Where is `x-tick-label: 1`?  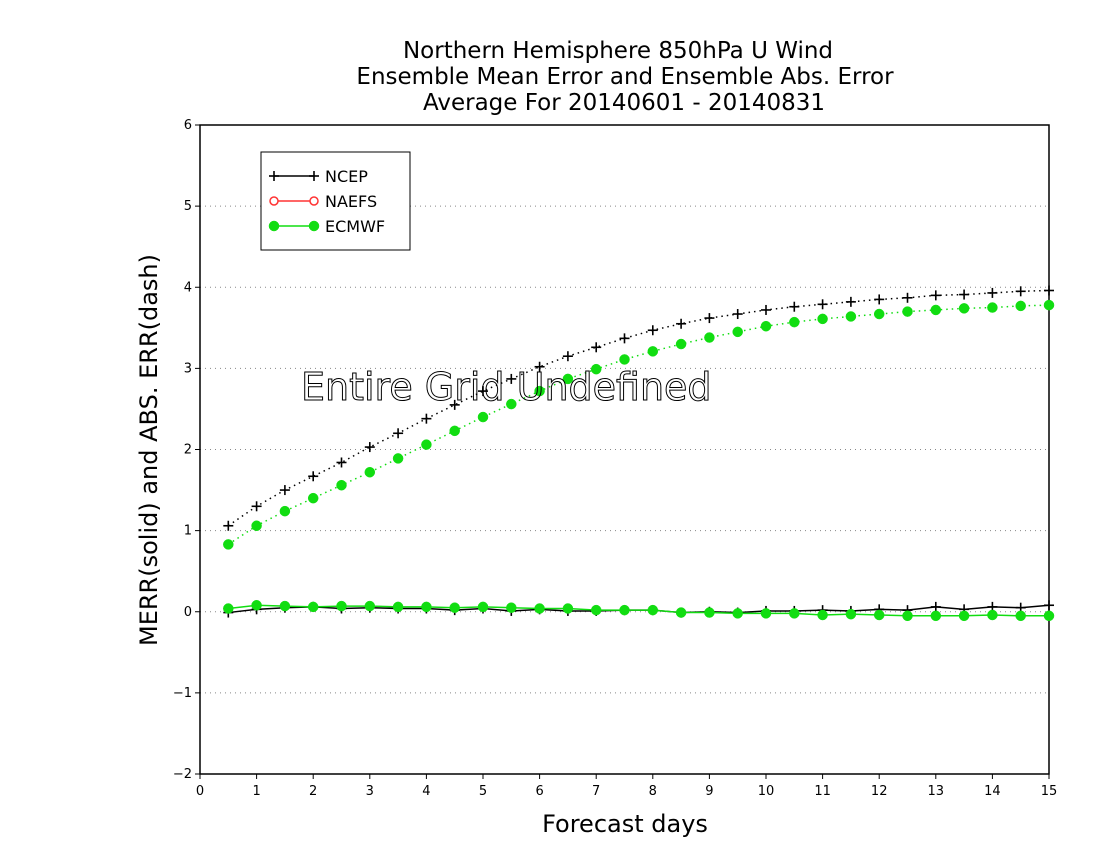 x-tick-label: 1 is located at coordinates (256, 791).